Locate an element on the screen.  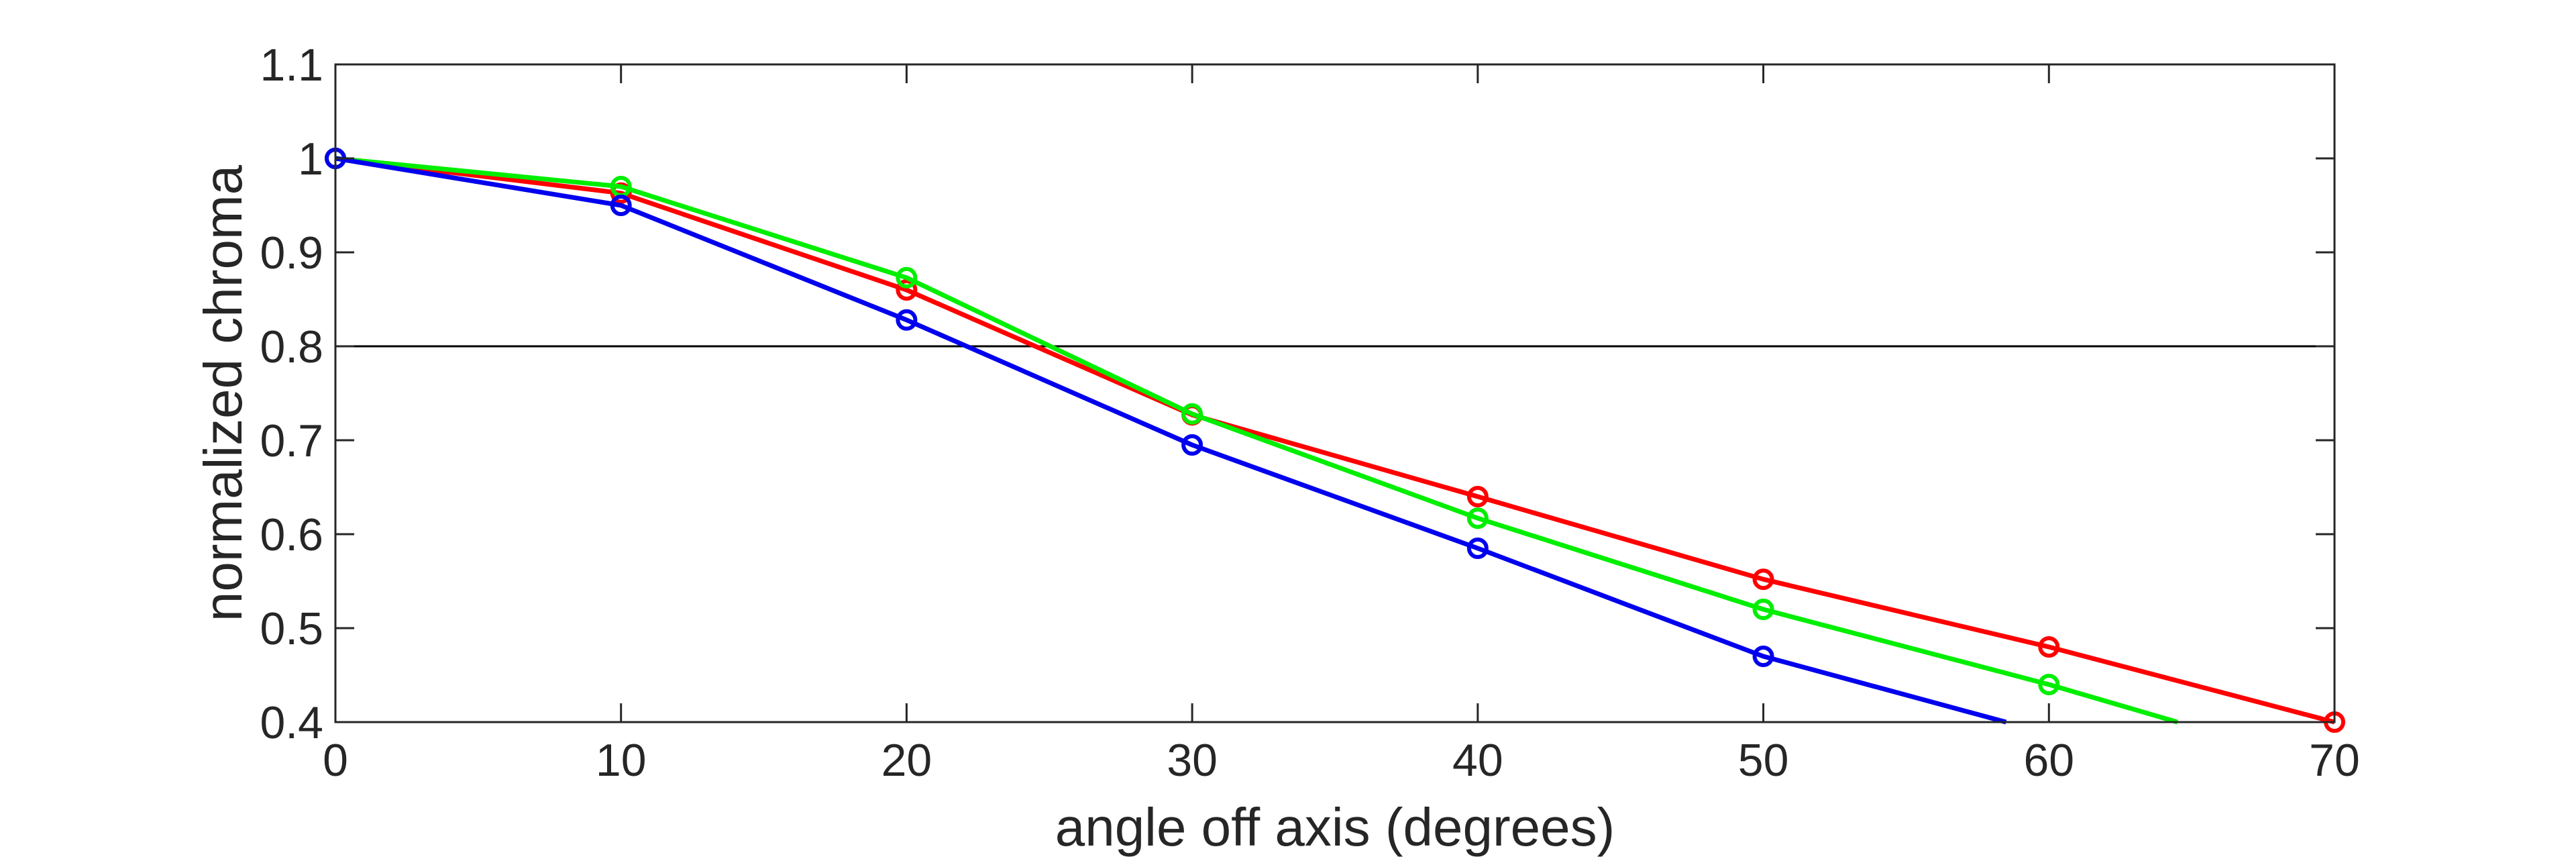
y-tick-label: 0.7 is located at coordinates (291, 440).